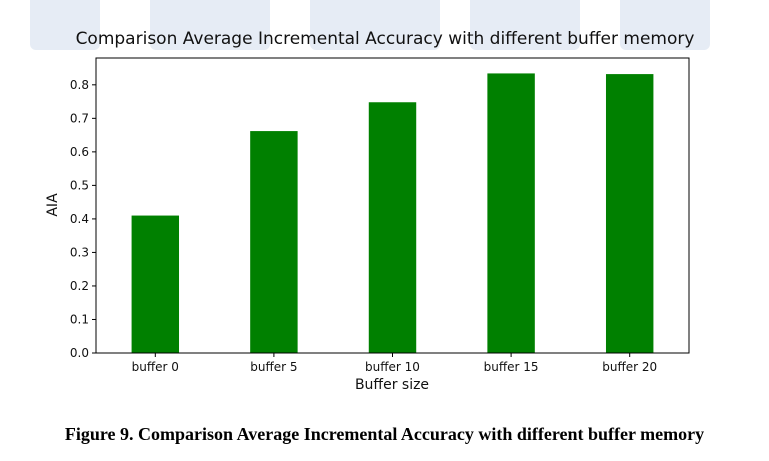 This screenshot has width=769, height=461. Describe the element at coordinates (79, 118) in the screenshot. I see `y-tick-label: 0.7` at that location.